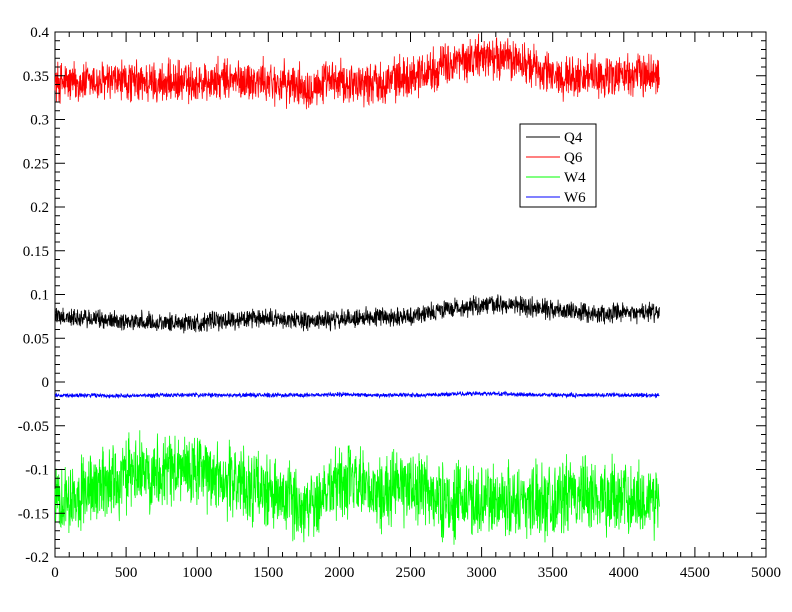  I want to click on legend-box, so click(558, 165).